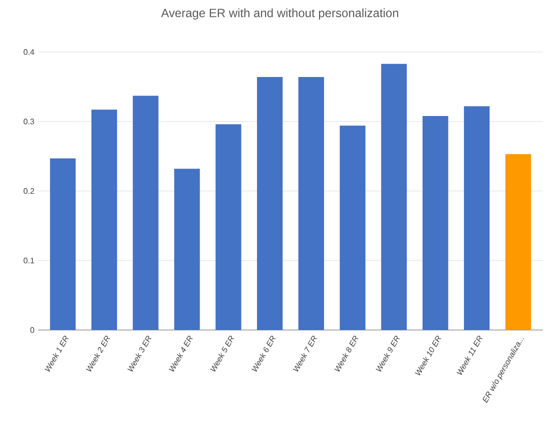  I want to click on y-tick-label: 0.1, so click(29, 261).